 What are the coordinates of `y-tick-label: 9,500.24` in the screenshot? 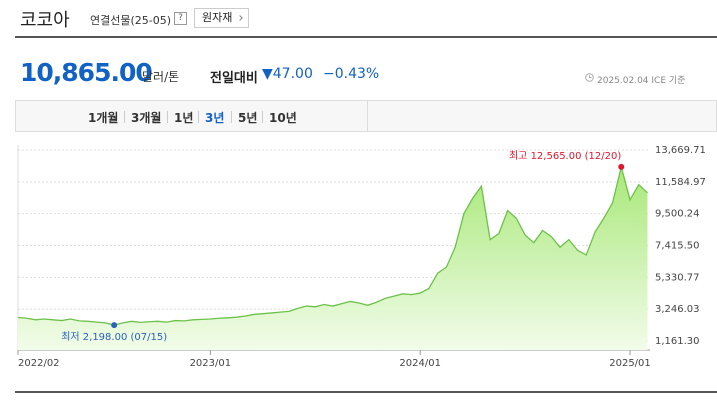 It's located at (677, 214).